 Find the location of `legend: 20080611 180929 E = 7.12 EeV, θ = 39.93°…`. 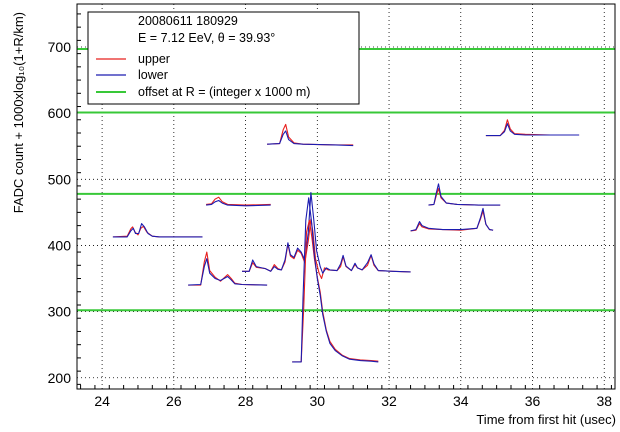

legend: 20080611 180929 E = 7.12 EeV, θ = 39.93°… is located at coordinates (223, 58).